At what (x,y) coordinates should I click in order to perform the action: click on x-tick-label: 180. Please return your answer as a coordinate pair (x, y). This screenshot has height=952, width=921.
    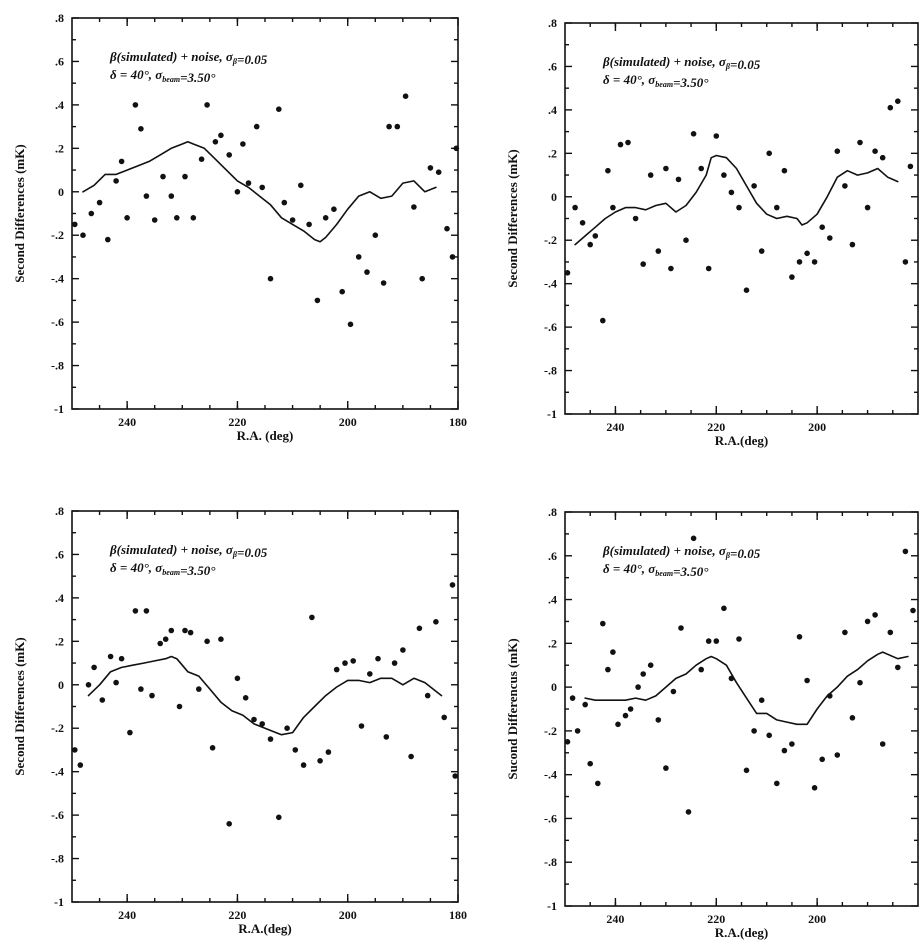
    Looking at the image, I should click on (458, 915).